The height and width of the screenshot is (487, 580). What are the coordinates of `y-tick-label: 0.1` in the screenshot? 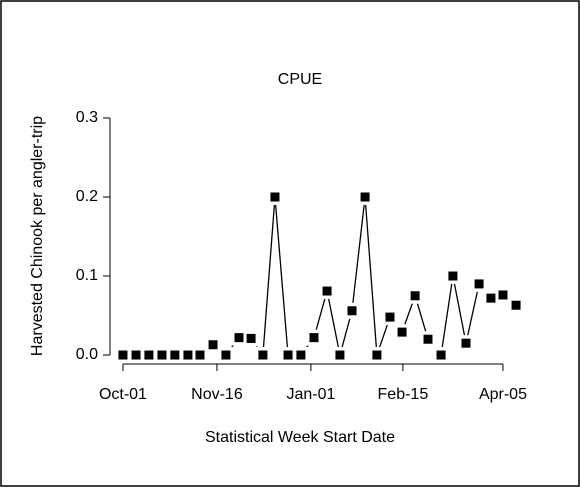 It's located at (87, 275).